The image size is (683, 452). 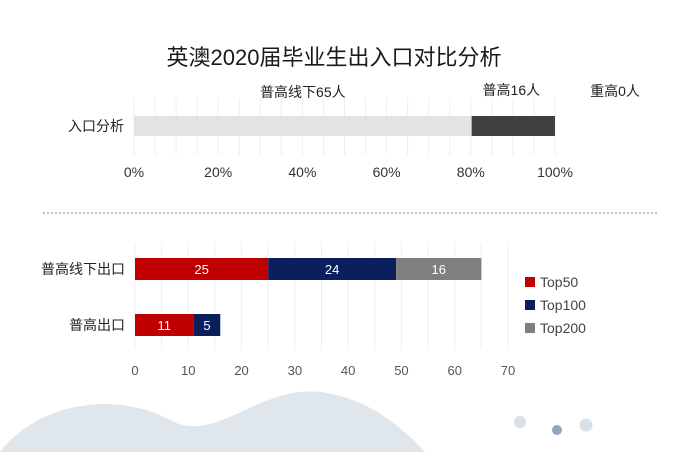 What do you see at coordinates (348, 370) in the screenshot?
I see `x-tick-label: 40` at bounding box center [348, 370].